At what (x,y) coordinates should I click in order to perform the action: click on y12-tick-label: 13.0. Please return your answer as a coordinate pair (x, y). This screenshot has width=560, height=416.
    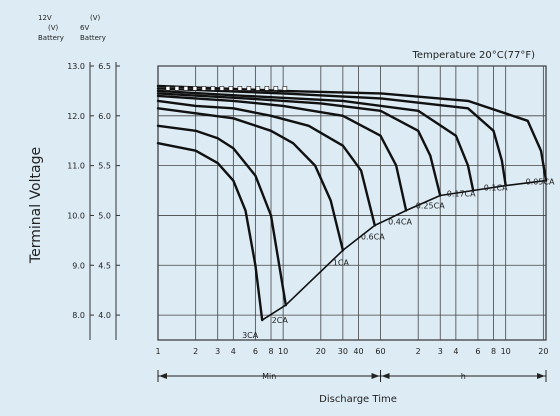
    Looking at the image, I should click on (76, 66).